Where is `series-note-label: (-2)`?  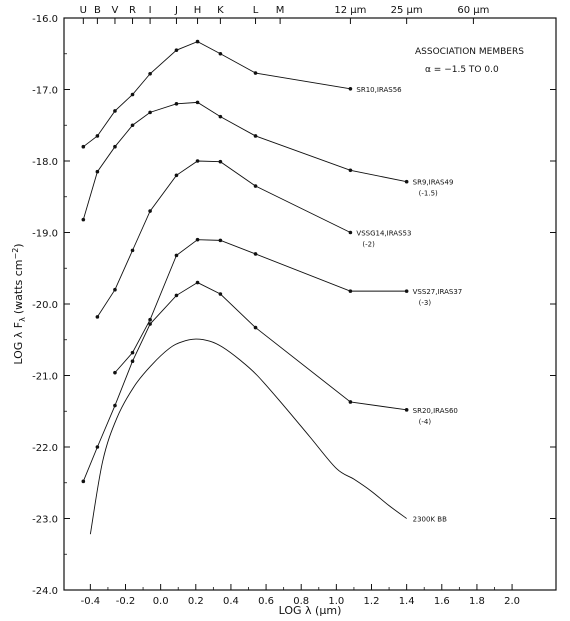
series-note-label: (-2) is located at coordinates (368, 245).